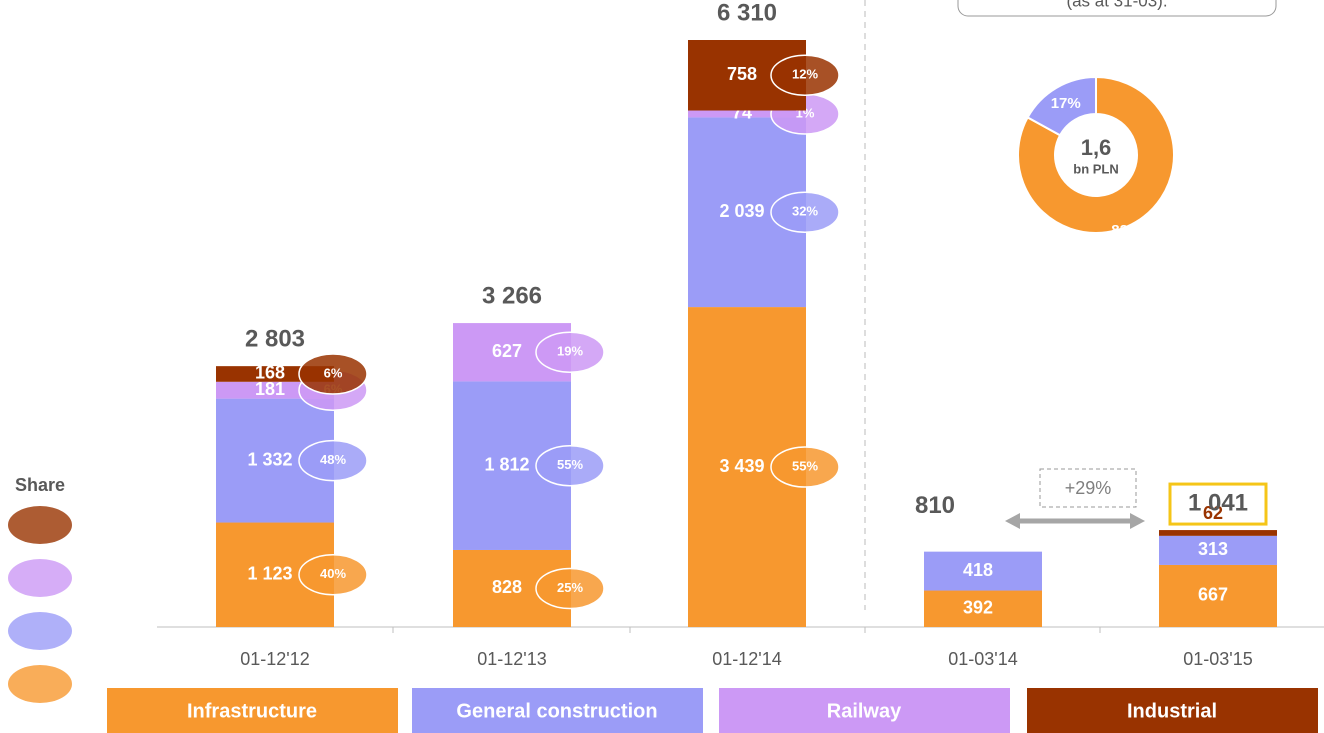  I want to click on donut-center-value: 1,6, so click(1096, 147).